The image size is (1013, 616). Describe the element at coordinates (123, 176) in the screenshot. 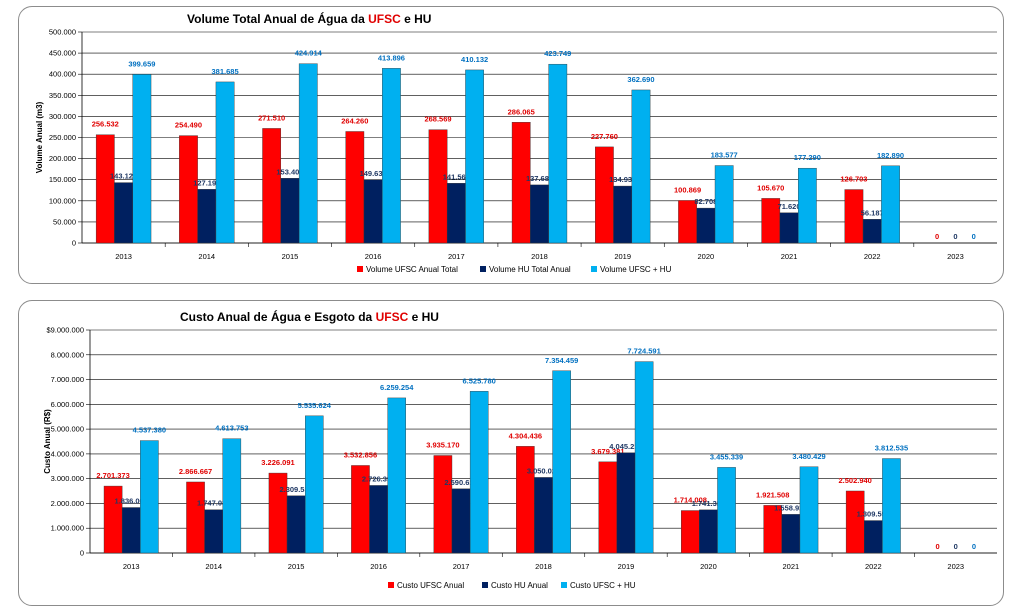

I see `data-label: 143.127` at that location.